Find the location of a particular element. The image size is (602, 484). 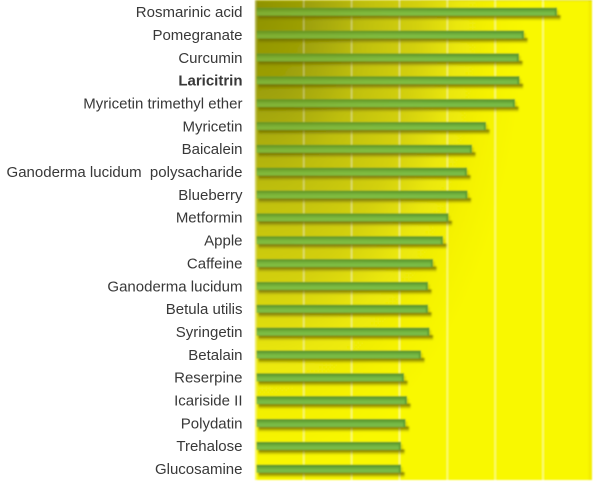

svg-text: Ganoderma lucidum is located at coordinates (174, 286).